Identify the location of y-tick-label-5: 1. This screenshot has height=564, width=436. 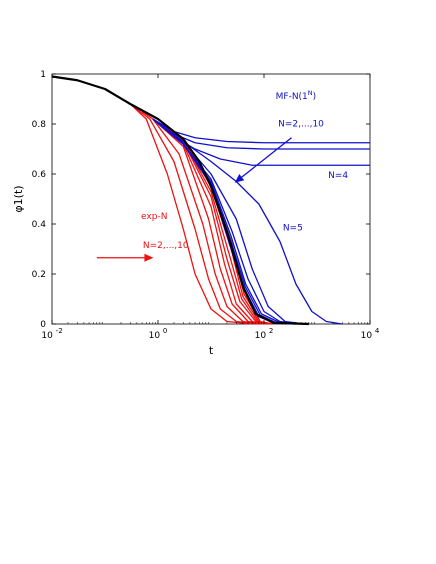
(43, 75).